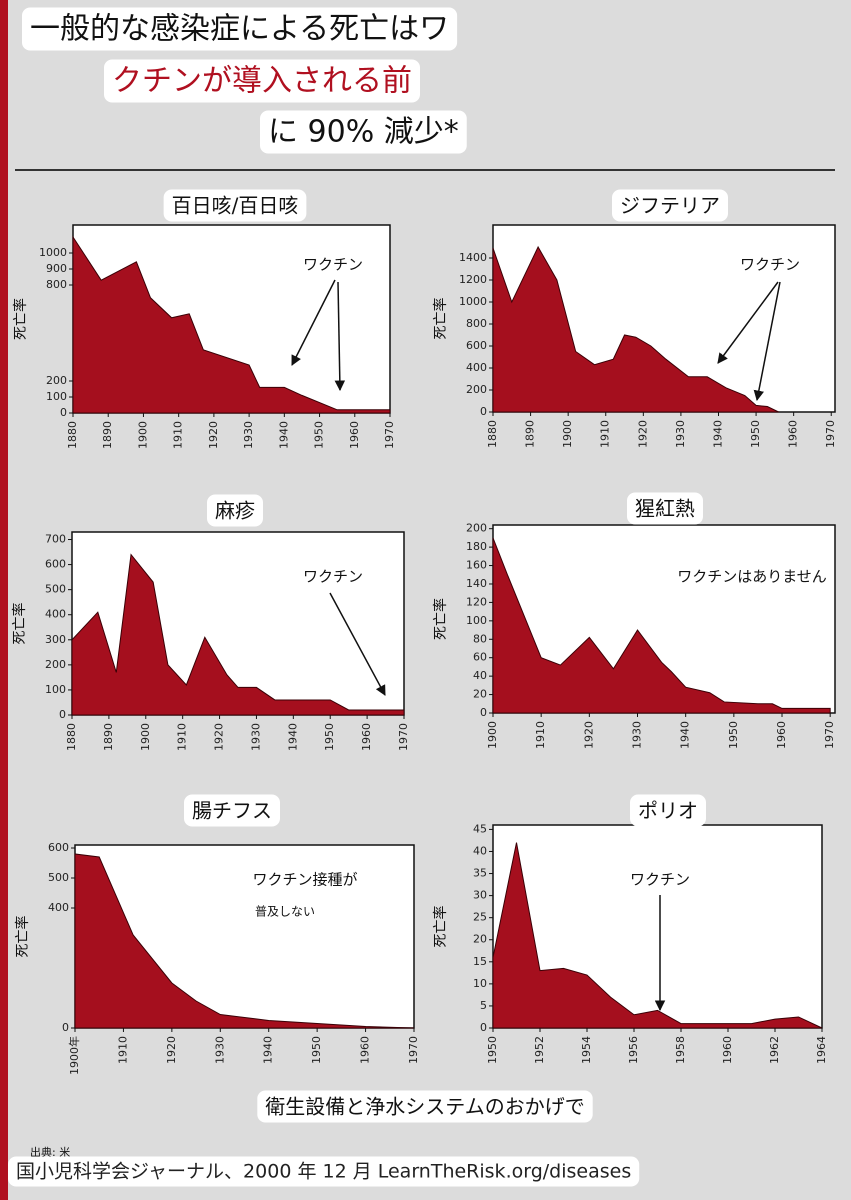 This screenshot has height=1200, width=851. Describe the element at coordinates (55, 539) in the screenshot. I see `y-tick-label: 700` at that location.